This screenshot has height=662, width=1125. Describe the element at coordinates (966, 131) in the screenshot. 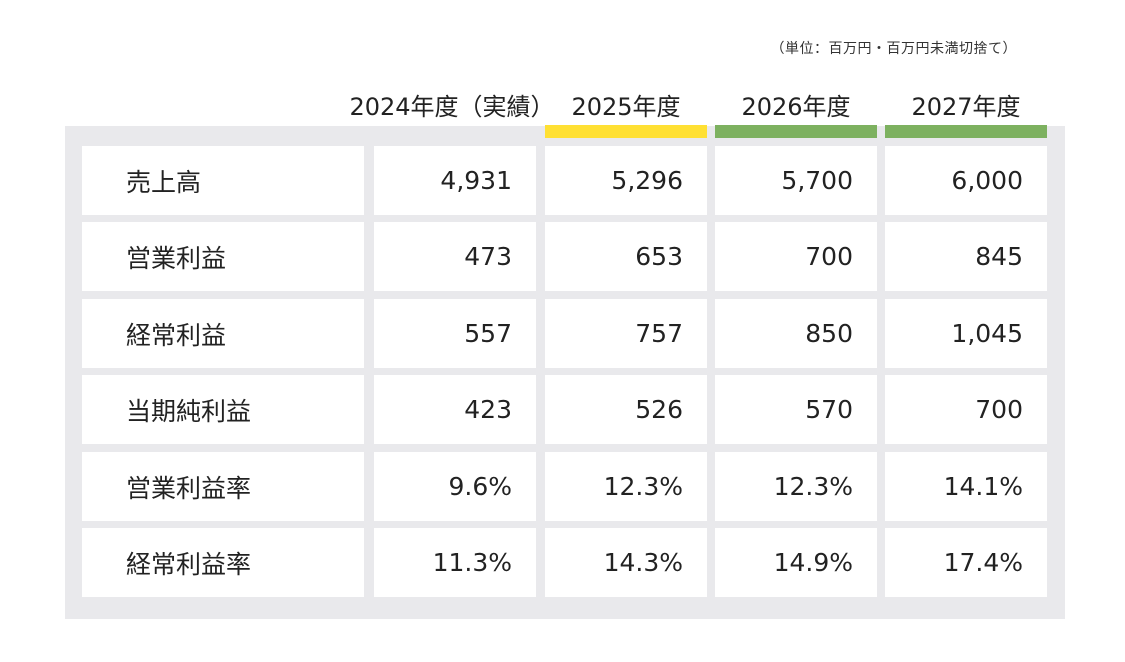

I see `highlight-bar-2027` at that location.